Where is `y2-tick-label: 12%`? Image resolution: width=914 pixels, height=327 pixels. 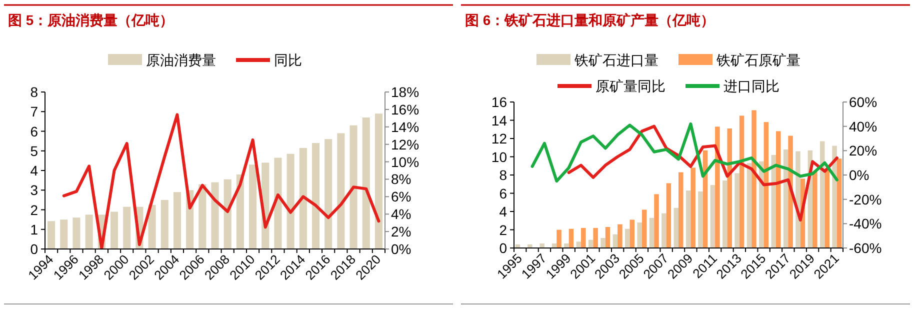 y2-tick-label: 12% is located at coordinates (405, 144).